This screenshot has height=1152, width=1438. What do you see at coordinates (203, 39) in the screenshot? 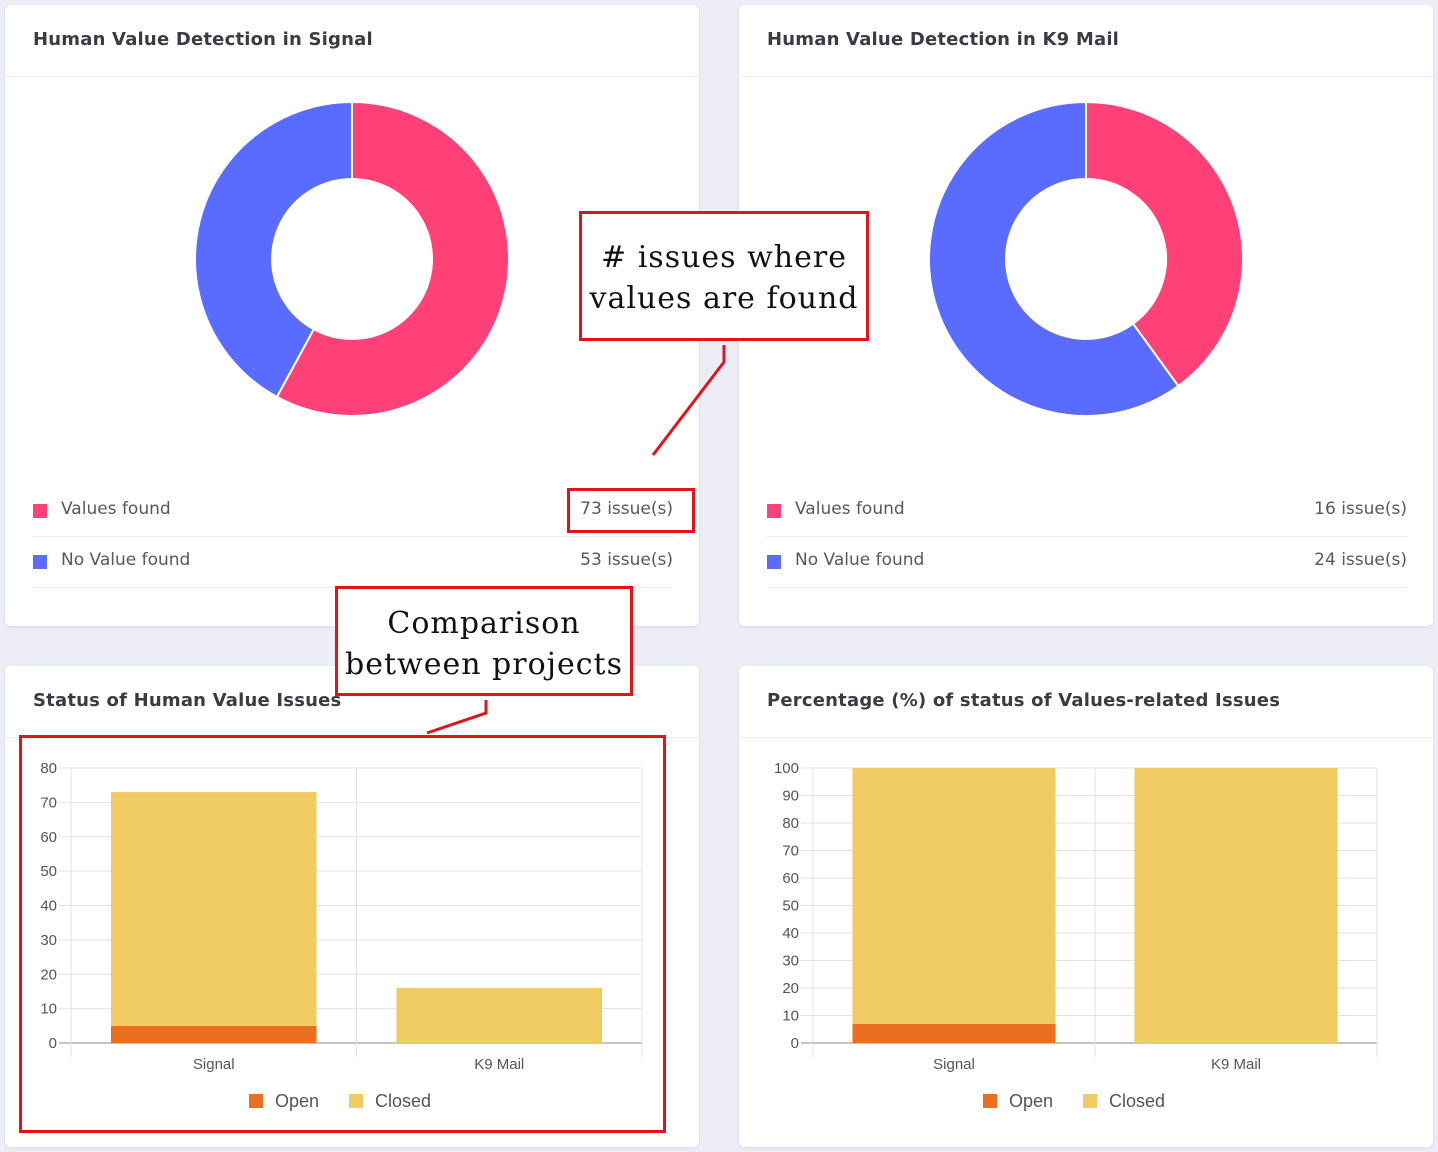
I see `signal-card-title: Human Value Detection in Signal` at bounding box center [203, 39].